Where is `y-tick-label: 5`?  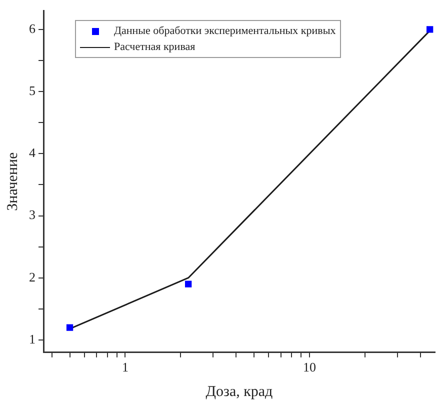 y-tick-label: 5 is located at coordinates (32, 90).